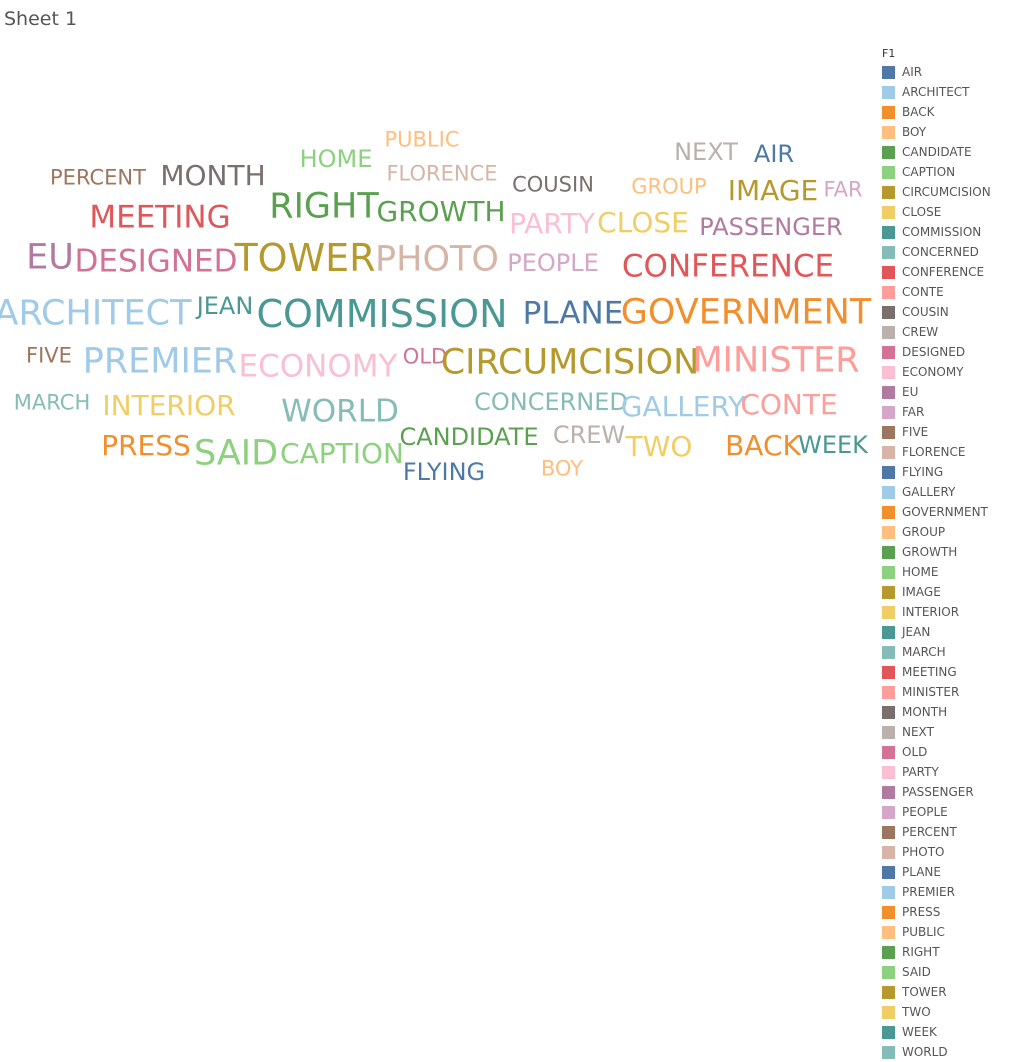  Describe the element at coordinates (950, 412) in the screenshot. I see `legend-item: FAR` at that location.